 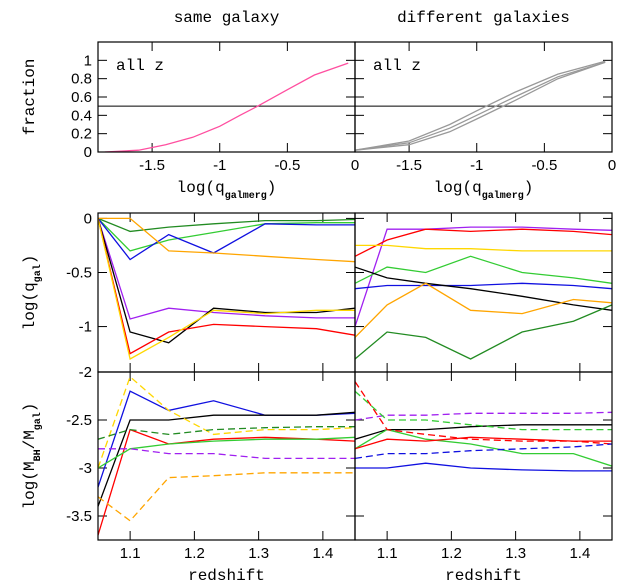 I want to click on y-tick-label: 0.2, so click(x=81, y=134).